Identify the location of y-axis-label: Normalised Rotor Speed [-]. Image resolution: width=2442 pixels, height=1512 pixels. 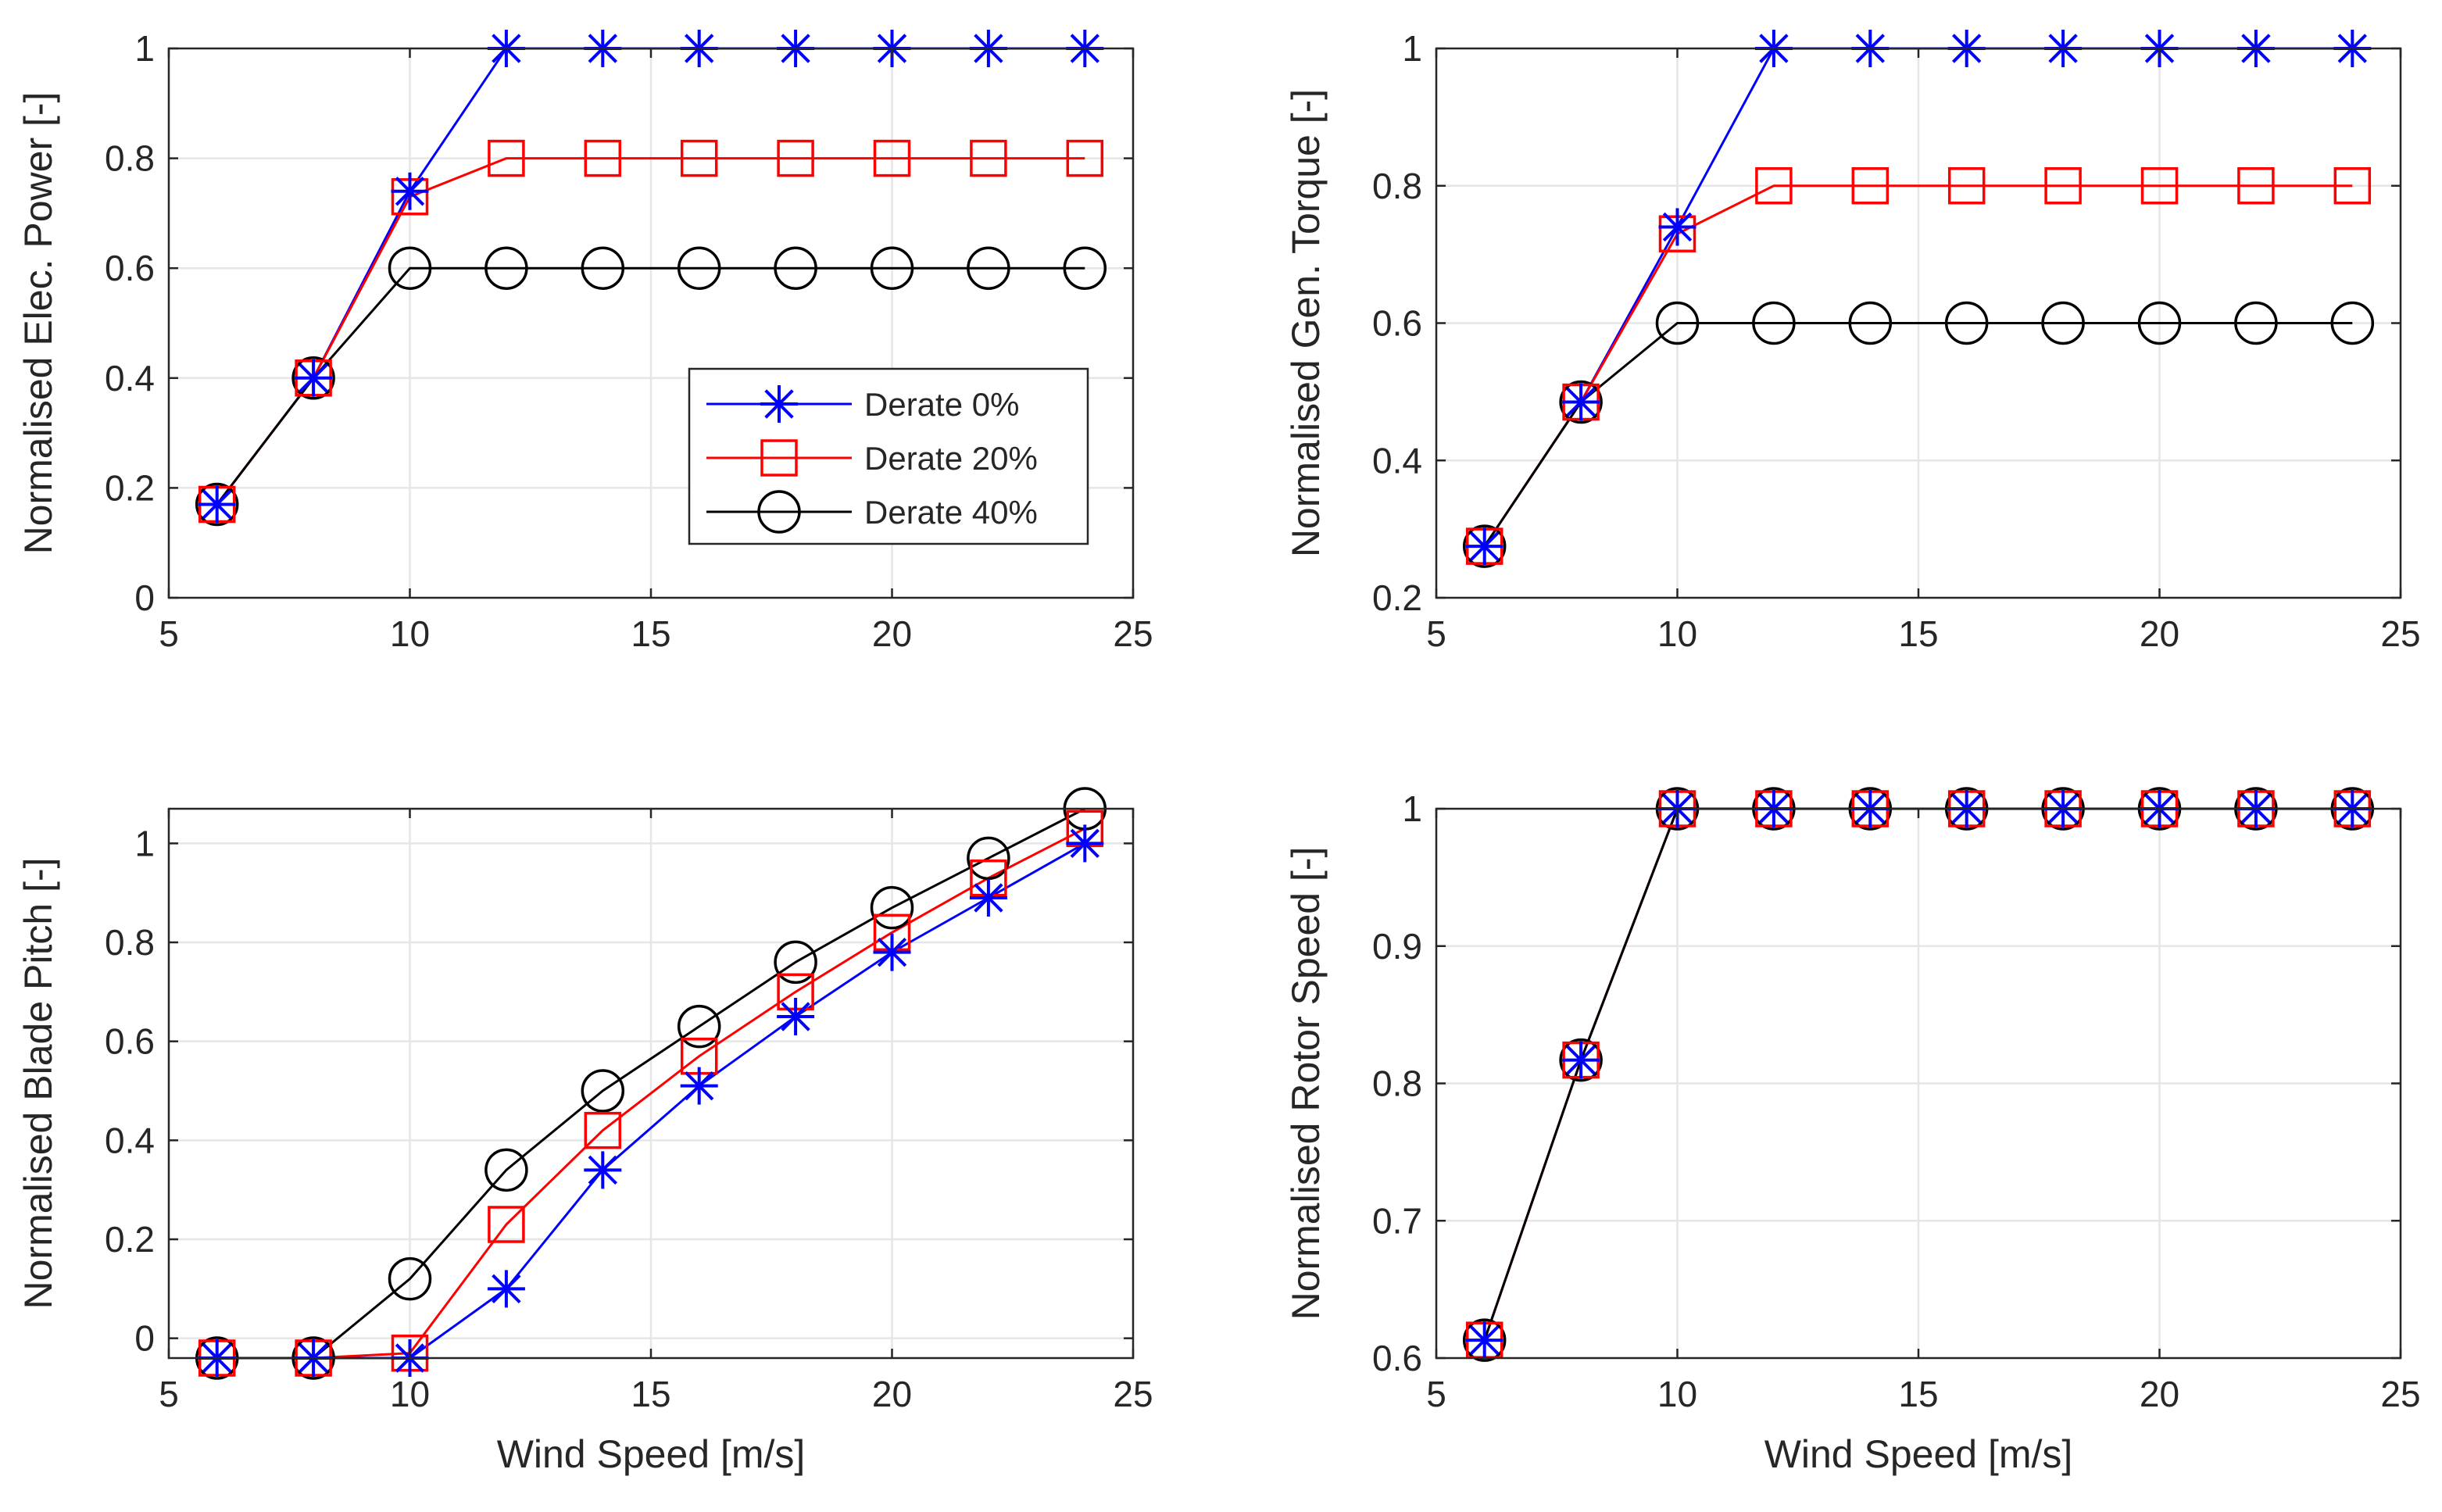
(1306, 1084).